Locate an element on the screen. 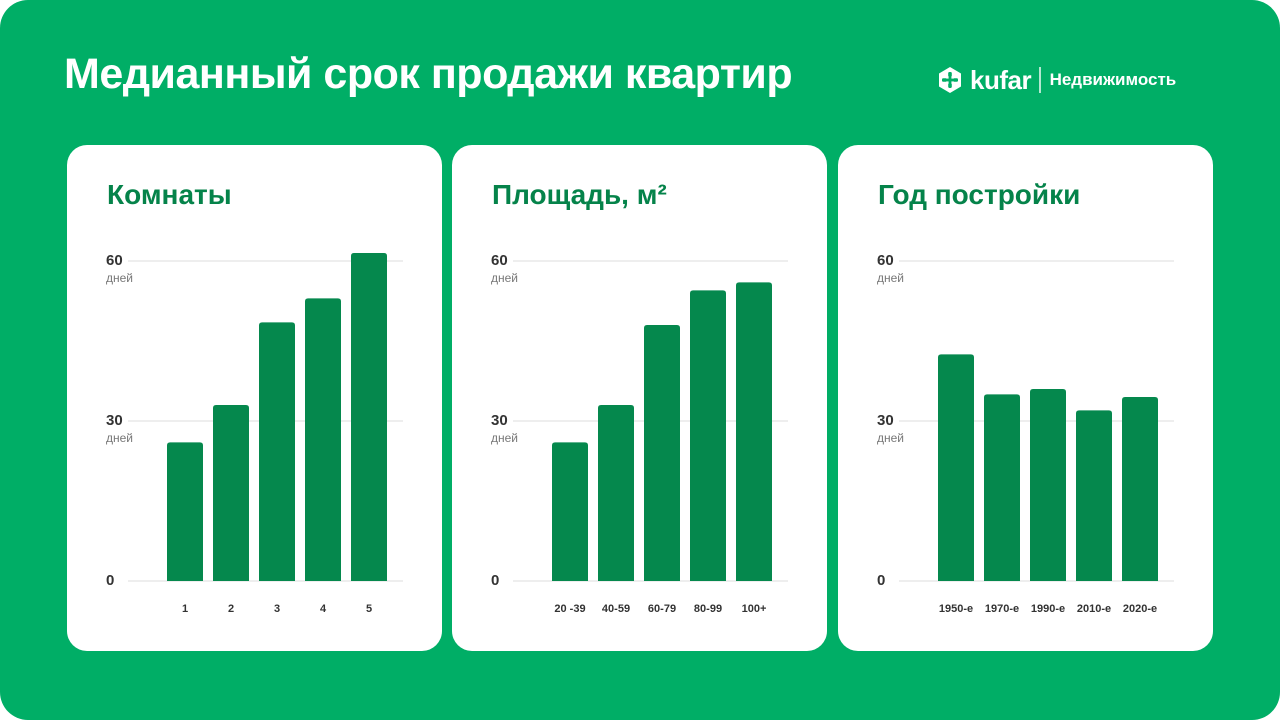 The width and height of the screenshot is (1280, 720). x-tick-label: 1990-е is located at coordinates (1048, 609).